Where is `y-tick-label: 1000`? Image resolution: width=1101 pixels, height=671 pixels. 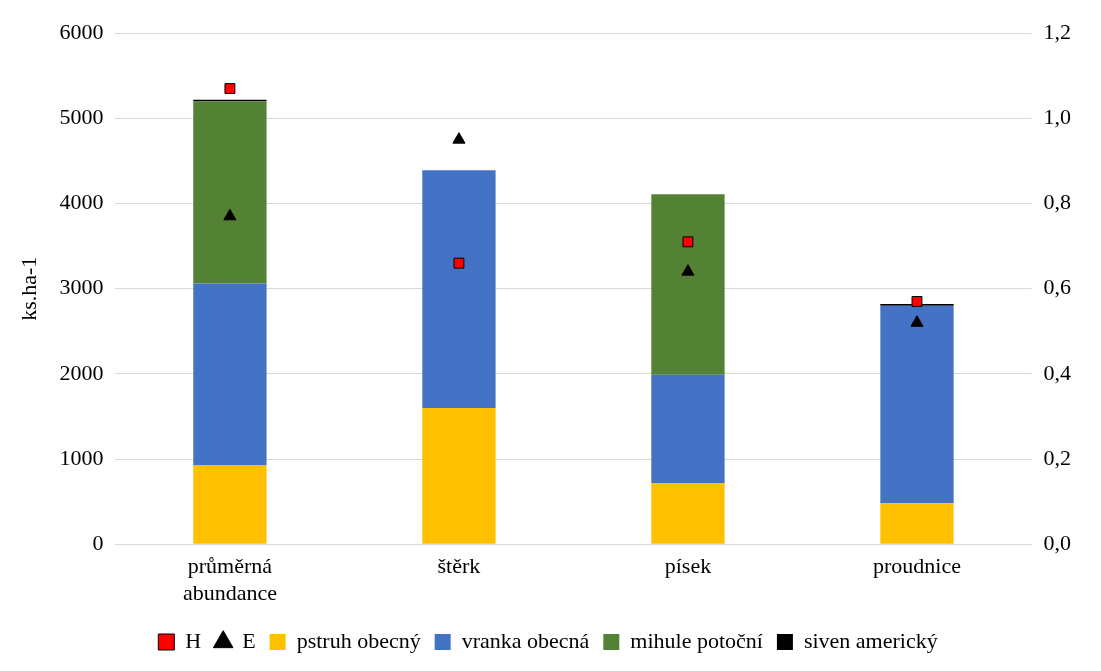 y-tick-label: 1000 is located at coordinates (81, 457).